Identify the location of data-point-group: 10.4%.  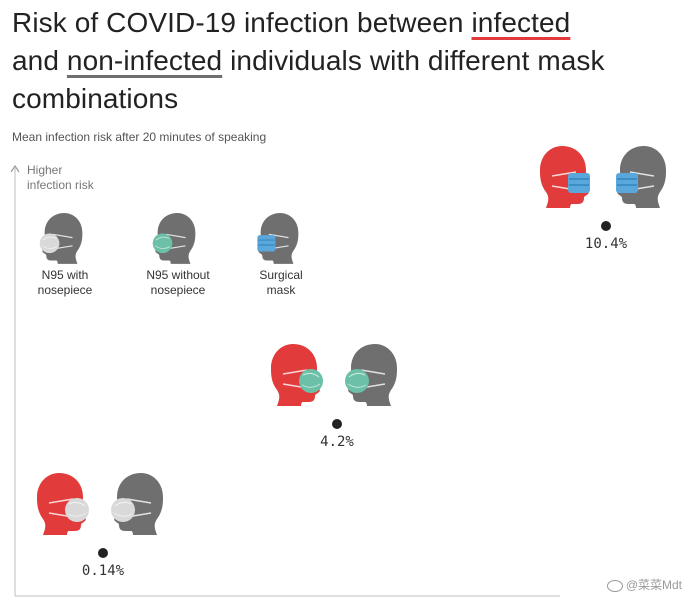
(603, 199).